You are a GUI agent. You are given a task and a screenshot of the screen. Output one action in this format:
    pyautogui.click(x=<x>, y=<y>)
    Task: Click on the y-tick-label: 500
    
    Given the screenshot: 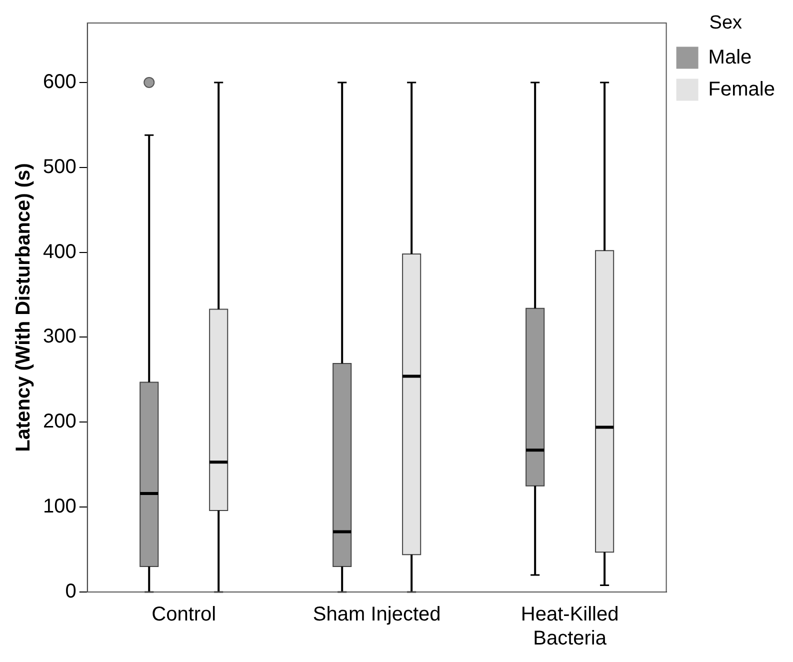 What is the action you would take?
    pyautogui.click(x=59, y=167)
    